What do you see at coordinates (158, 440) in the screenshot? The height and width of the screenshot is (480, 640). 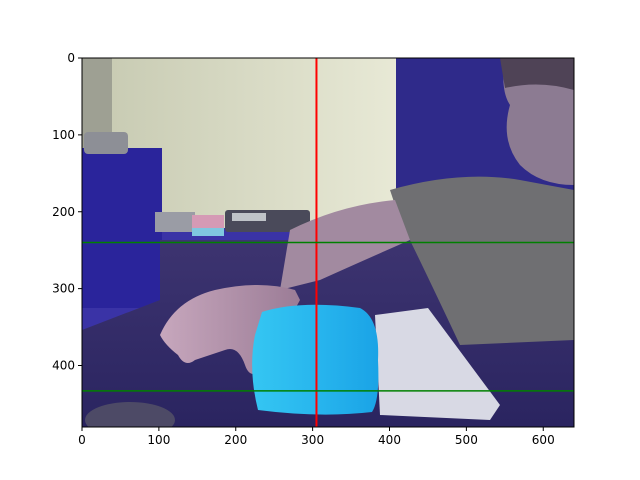 I see `x-tick-label: 100` at bounding box center [158, 440].